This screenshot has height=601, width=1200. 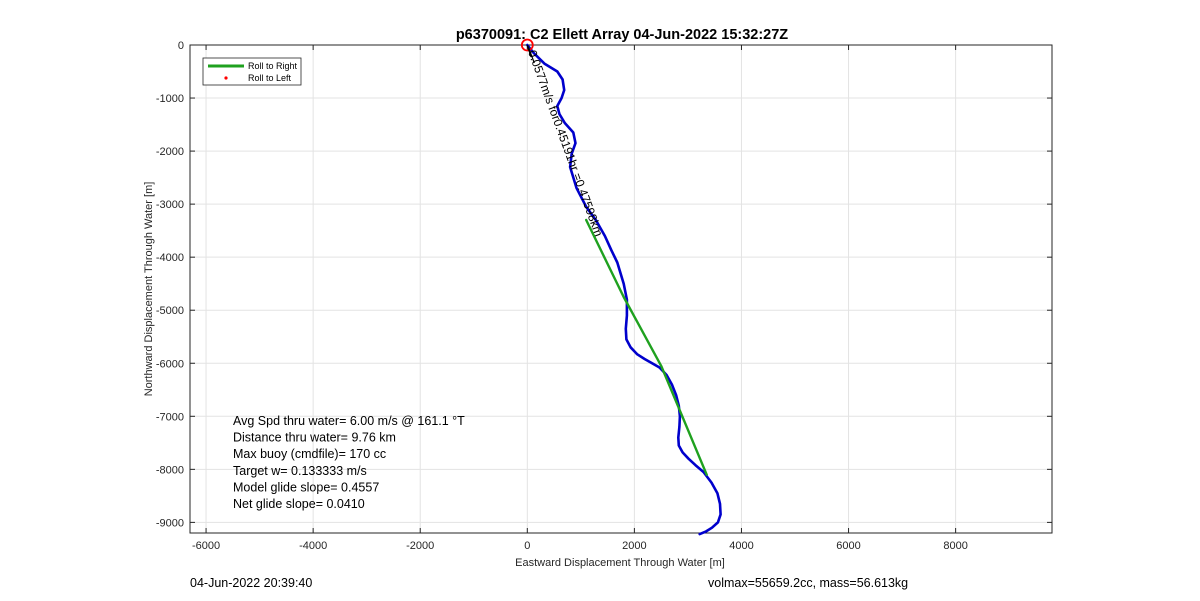 What do you see at coordinates (527, 546) in the screenshot?
I see `x-tick-label: 0` at bounding box center [527, 546].